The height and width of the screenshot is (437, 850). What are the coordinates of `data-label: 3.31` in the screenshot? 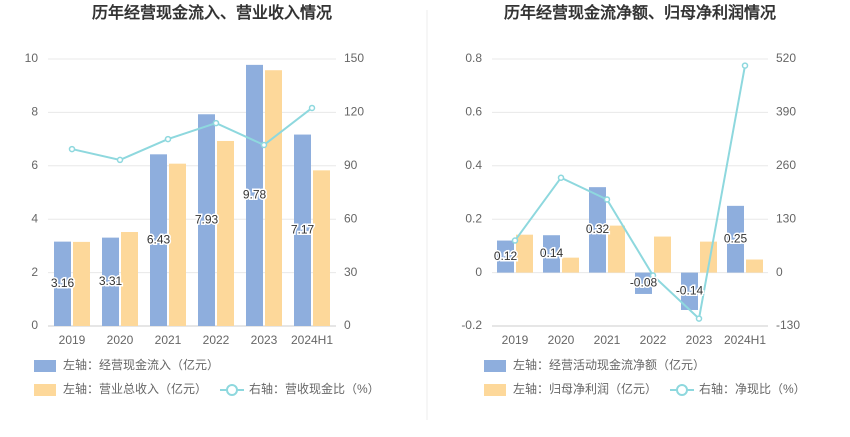 It's located at (111, 281).